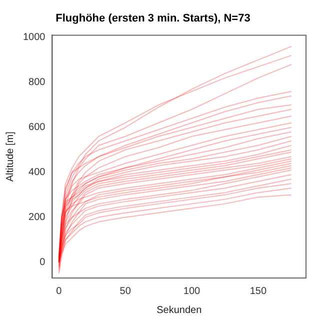 The height and width of the screenshot is (320, 320). Describe the element at coordinates (37, 128) in the screenshot. I see `y-tick-label: 600` at that location.